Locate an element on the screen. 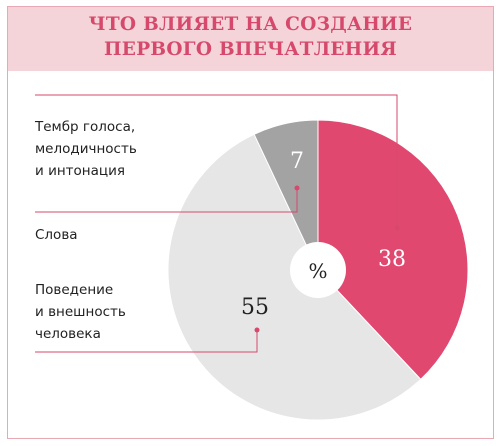 The width and height of the screenshot is (501, 446). value-label-voice: 7 is located at coordinates (297, 161).